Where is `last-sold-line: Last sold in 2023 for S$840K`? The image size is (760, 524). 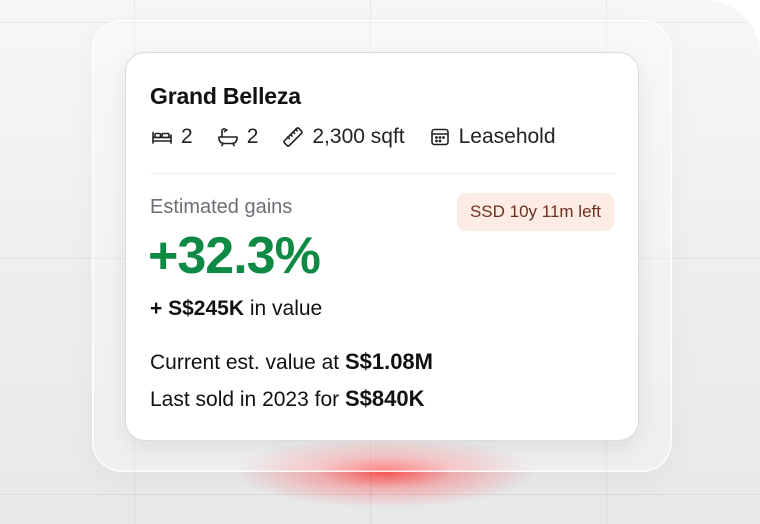
last-sold-line: Last sold in 2023 for S$840K is located at coordinates (287, 399).